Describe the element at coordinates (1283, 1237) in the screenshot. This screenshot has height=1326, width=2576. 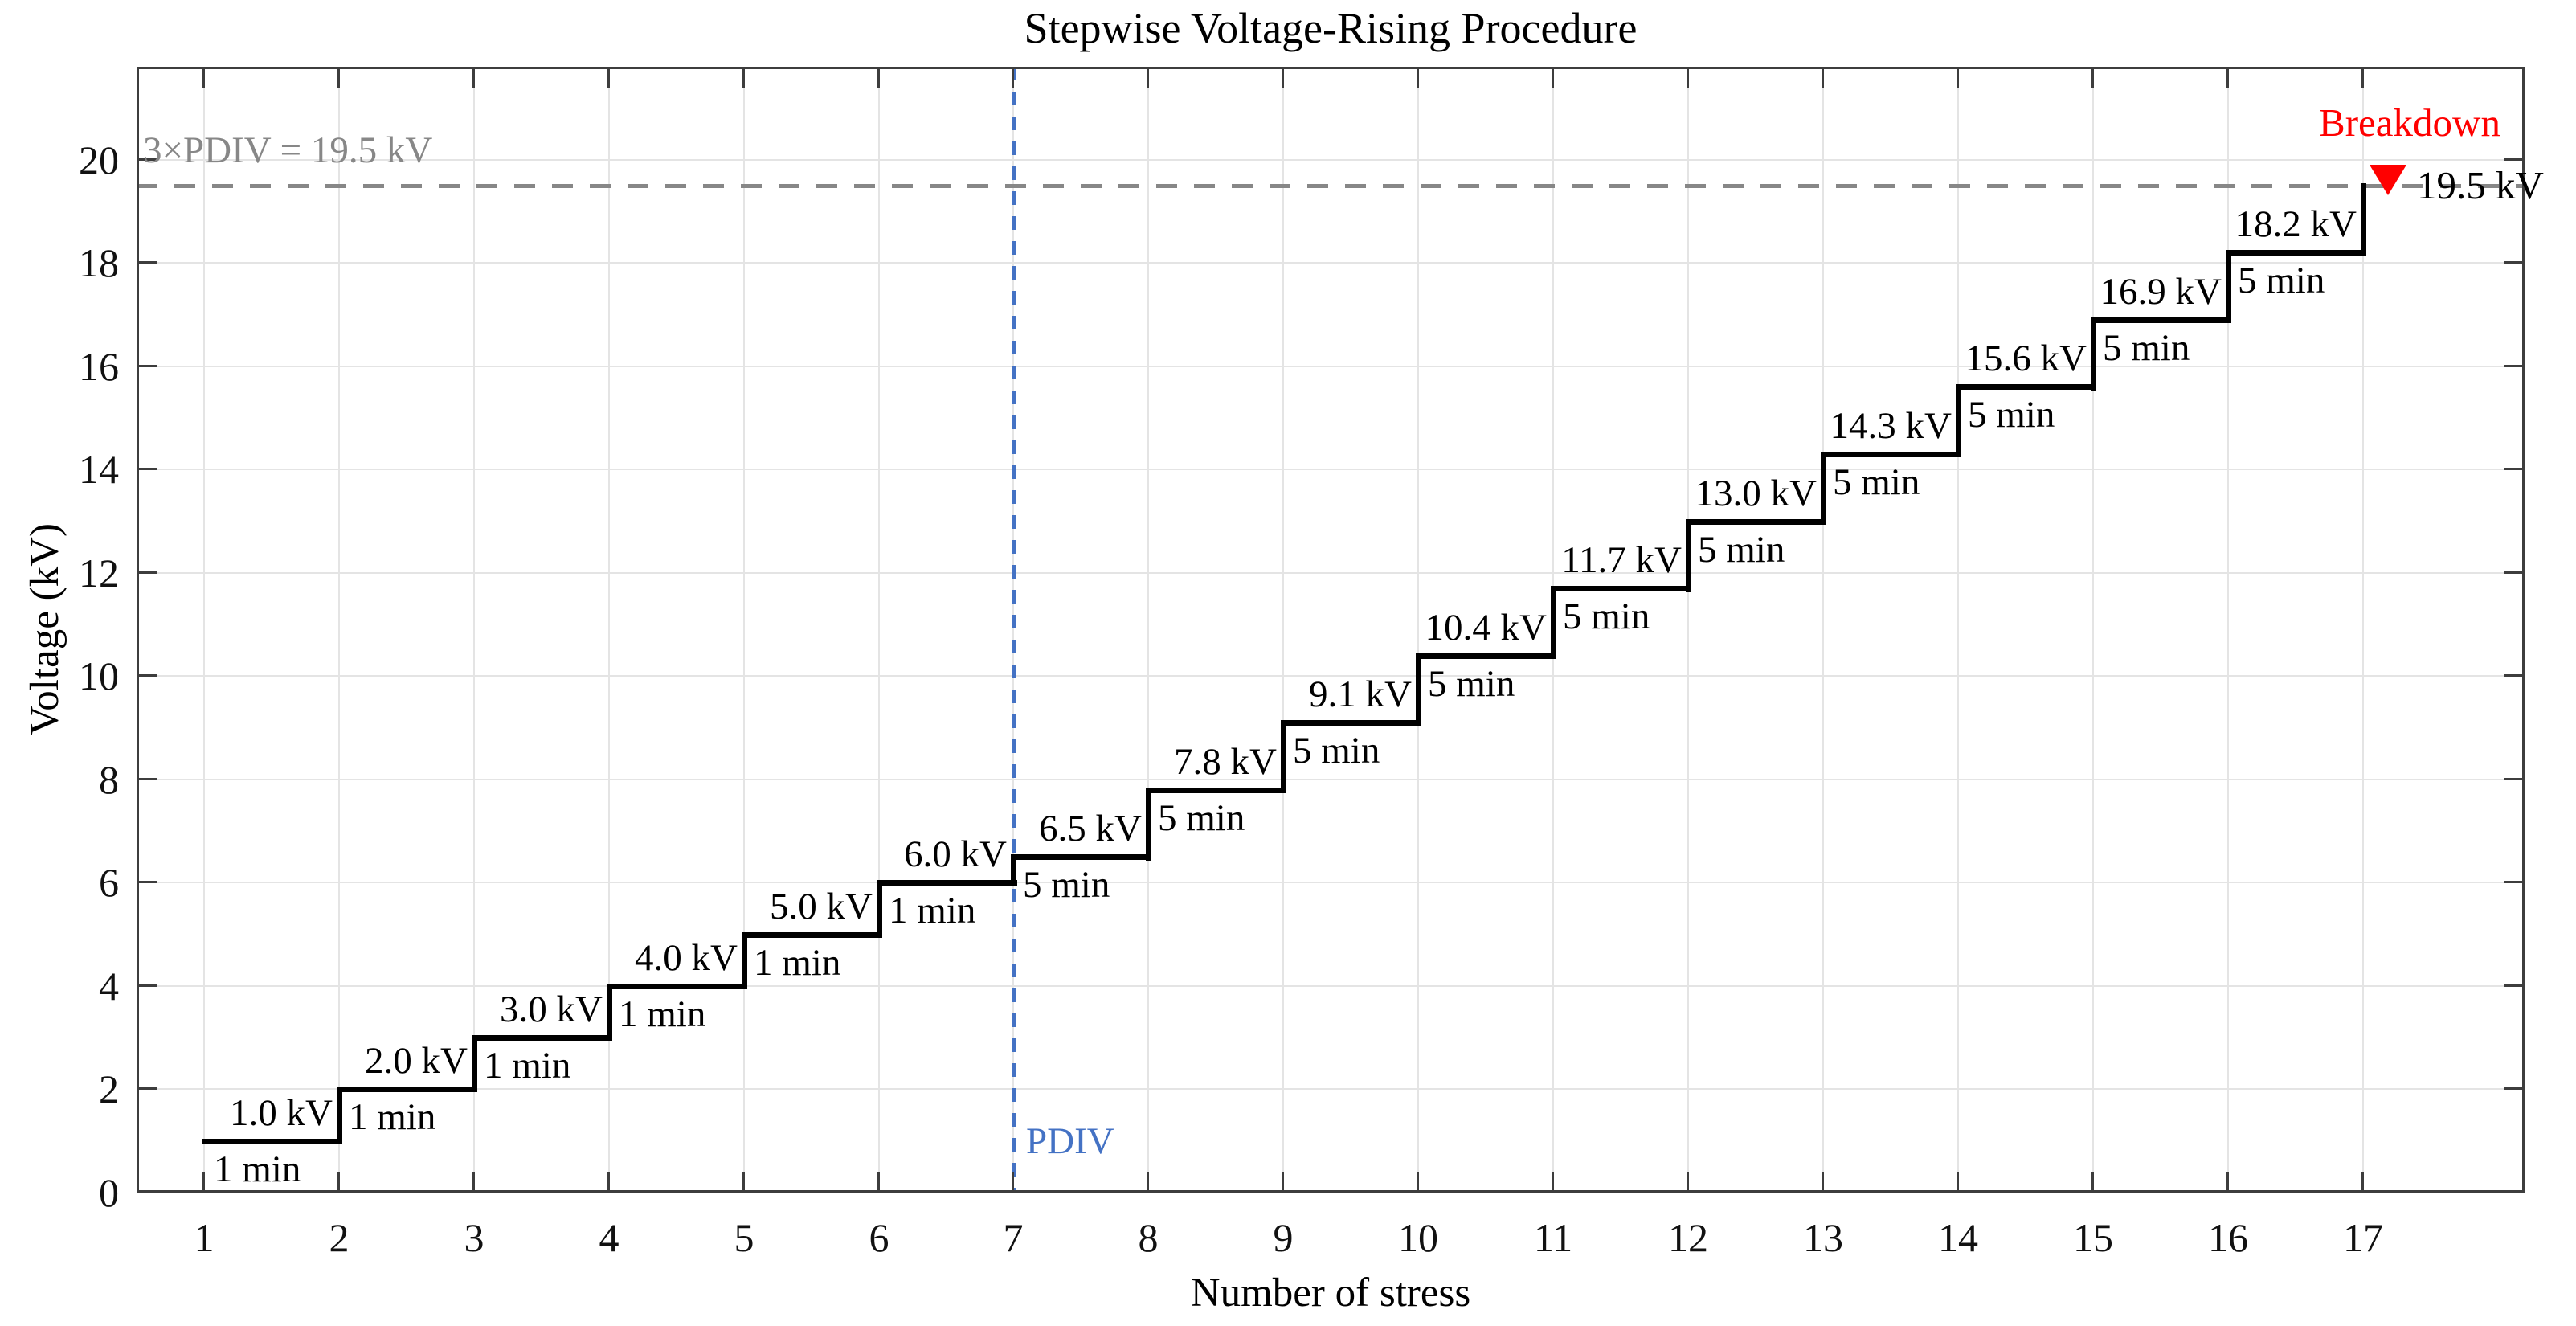
I see `x-tick-label: 9` at that location.